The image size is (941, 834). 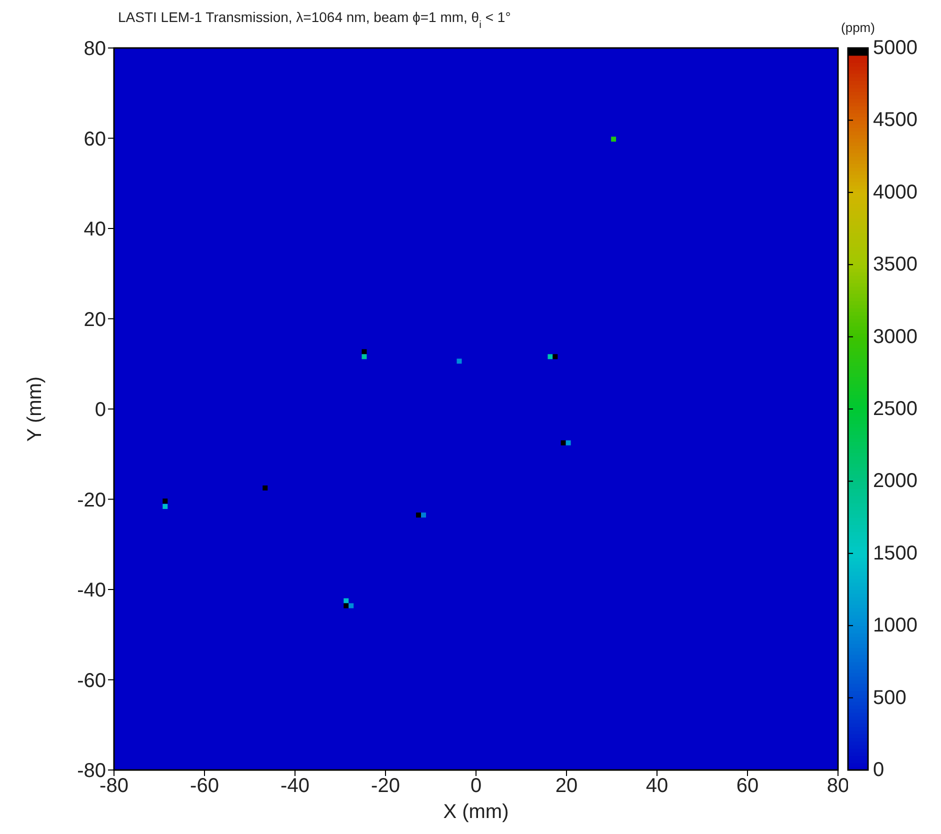 What do you see at coordinates (95, 49) in the screenshot?
I see `y-tick-label: 80` at bounding box center [95, 49].